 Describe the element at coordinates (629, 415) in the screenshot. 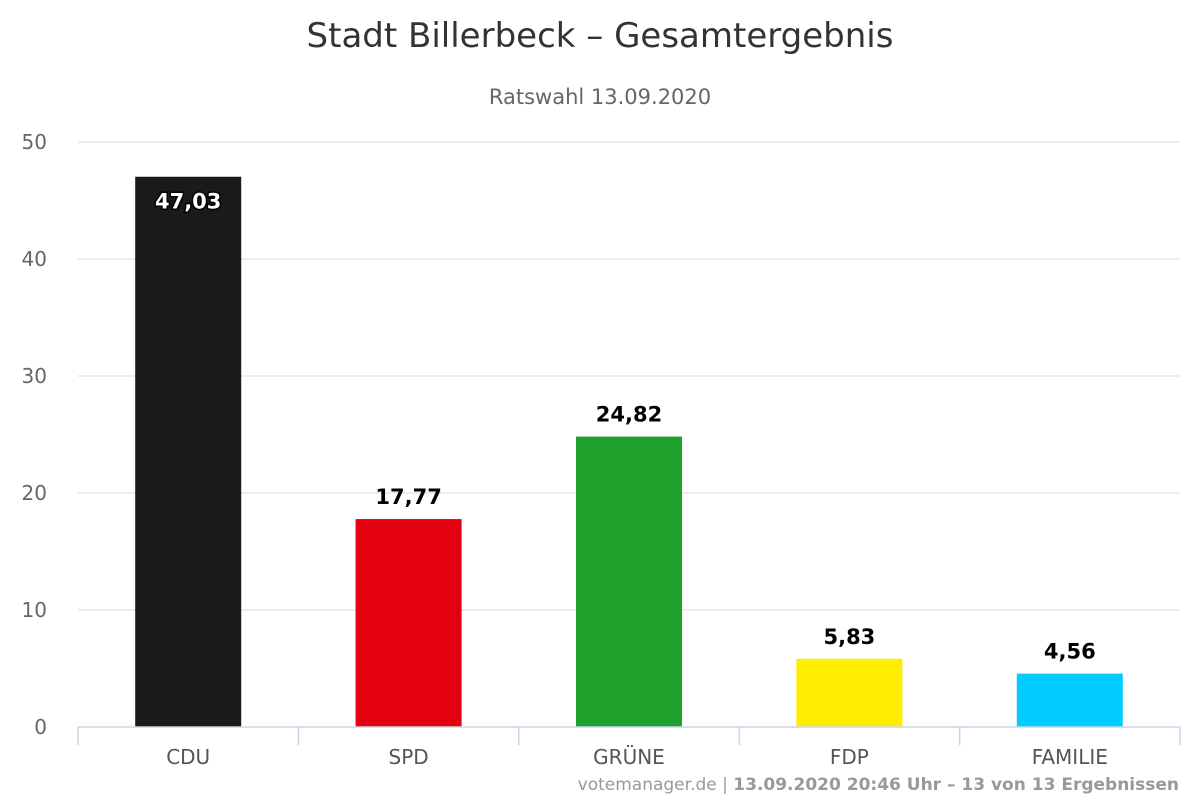

I see `data-label: 24,82` at that location.